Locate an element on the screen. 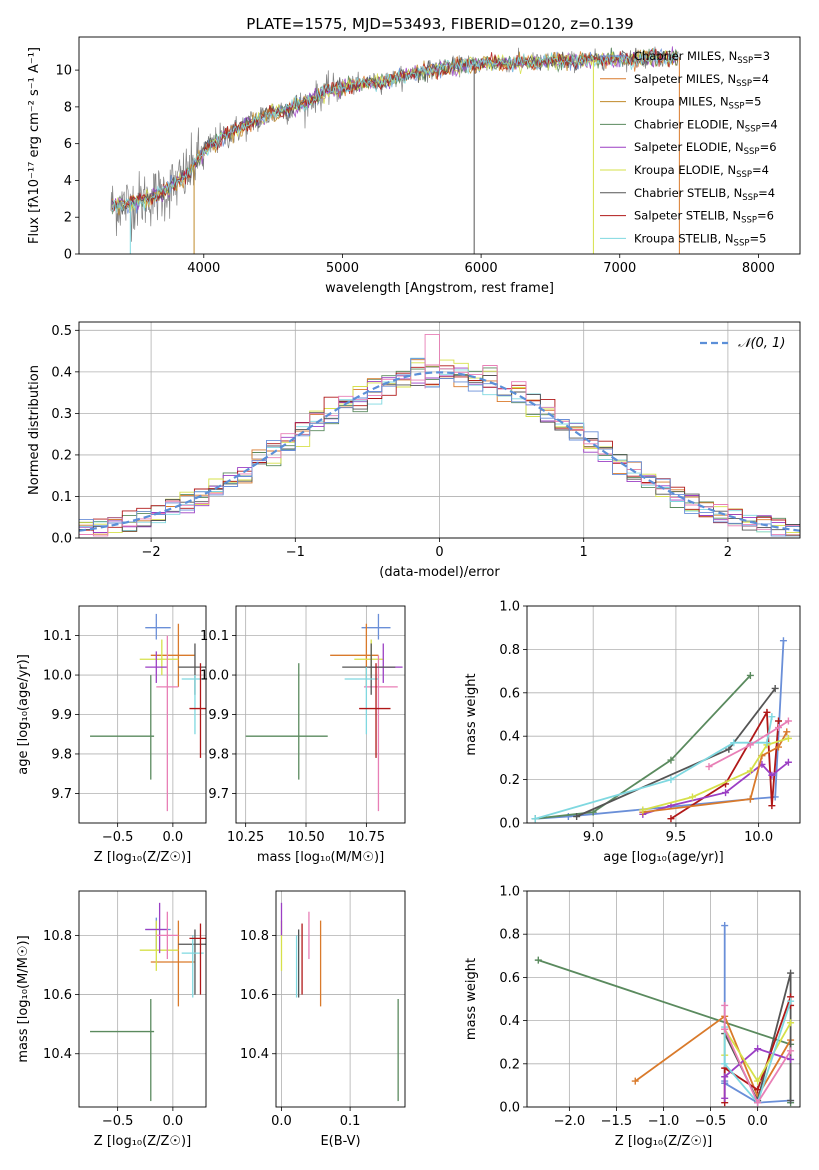 Image resolution: width=819 pixels, height=1170 pixels. series-line-chabrier_elodie is located at coordinates (643, 747).